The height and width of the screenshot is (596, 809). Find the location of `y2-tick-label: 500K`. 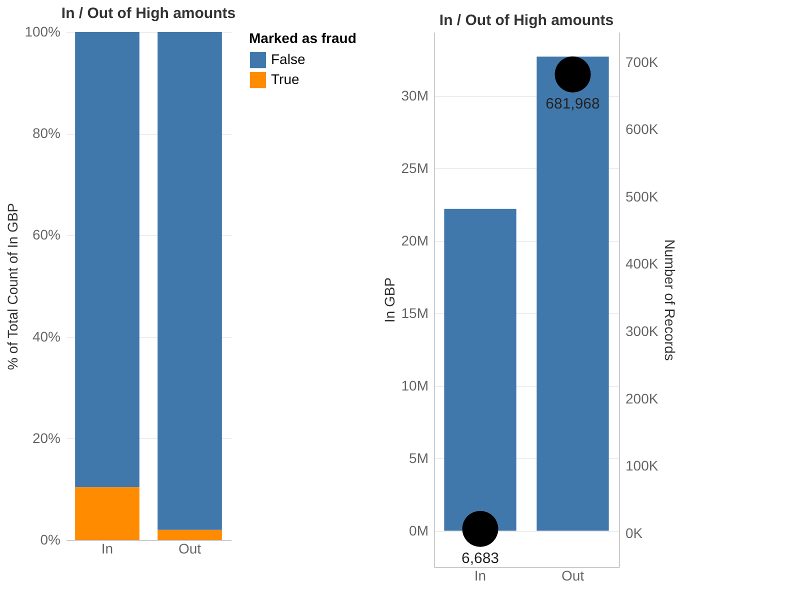

y2-tick-label: 500K is located at coordinates (642, 196).